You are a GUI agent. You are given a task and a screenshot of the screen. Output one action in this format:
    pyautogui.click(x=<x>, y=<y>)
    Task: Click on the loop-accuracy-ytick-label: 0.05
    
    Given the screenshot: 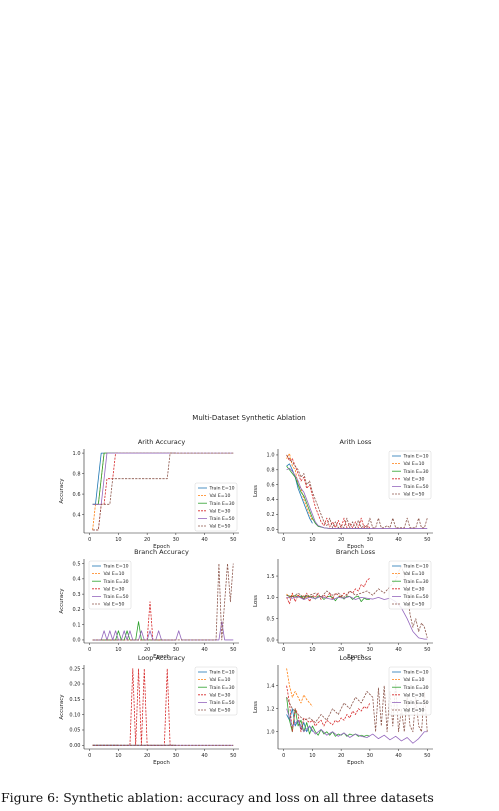 What is the action you would take?
    pyautogui.click(x=74, y=731)
    